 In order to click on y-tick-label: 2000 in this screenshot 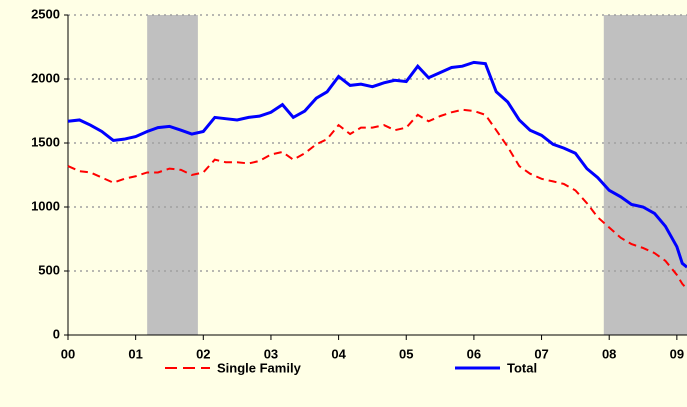, I will do `click(45, 77)`.